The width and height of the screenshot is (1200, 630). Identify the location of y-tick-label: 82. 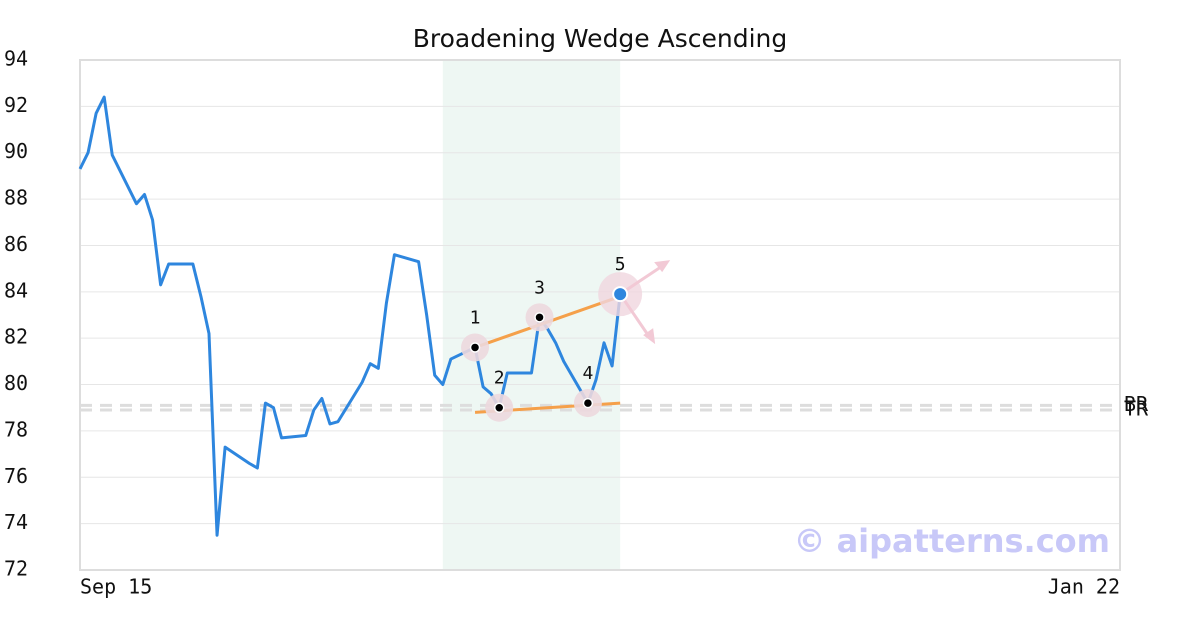
(16, 337).